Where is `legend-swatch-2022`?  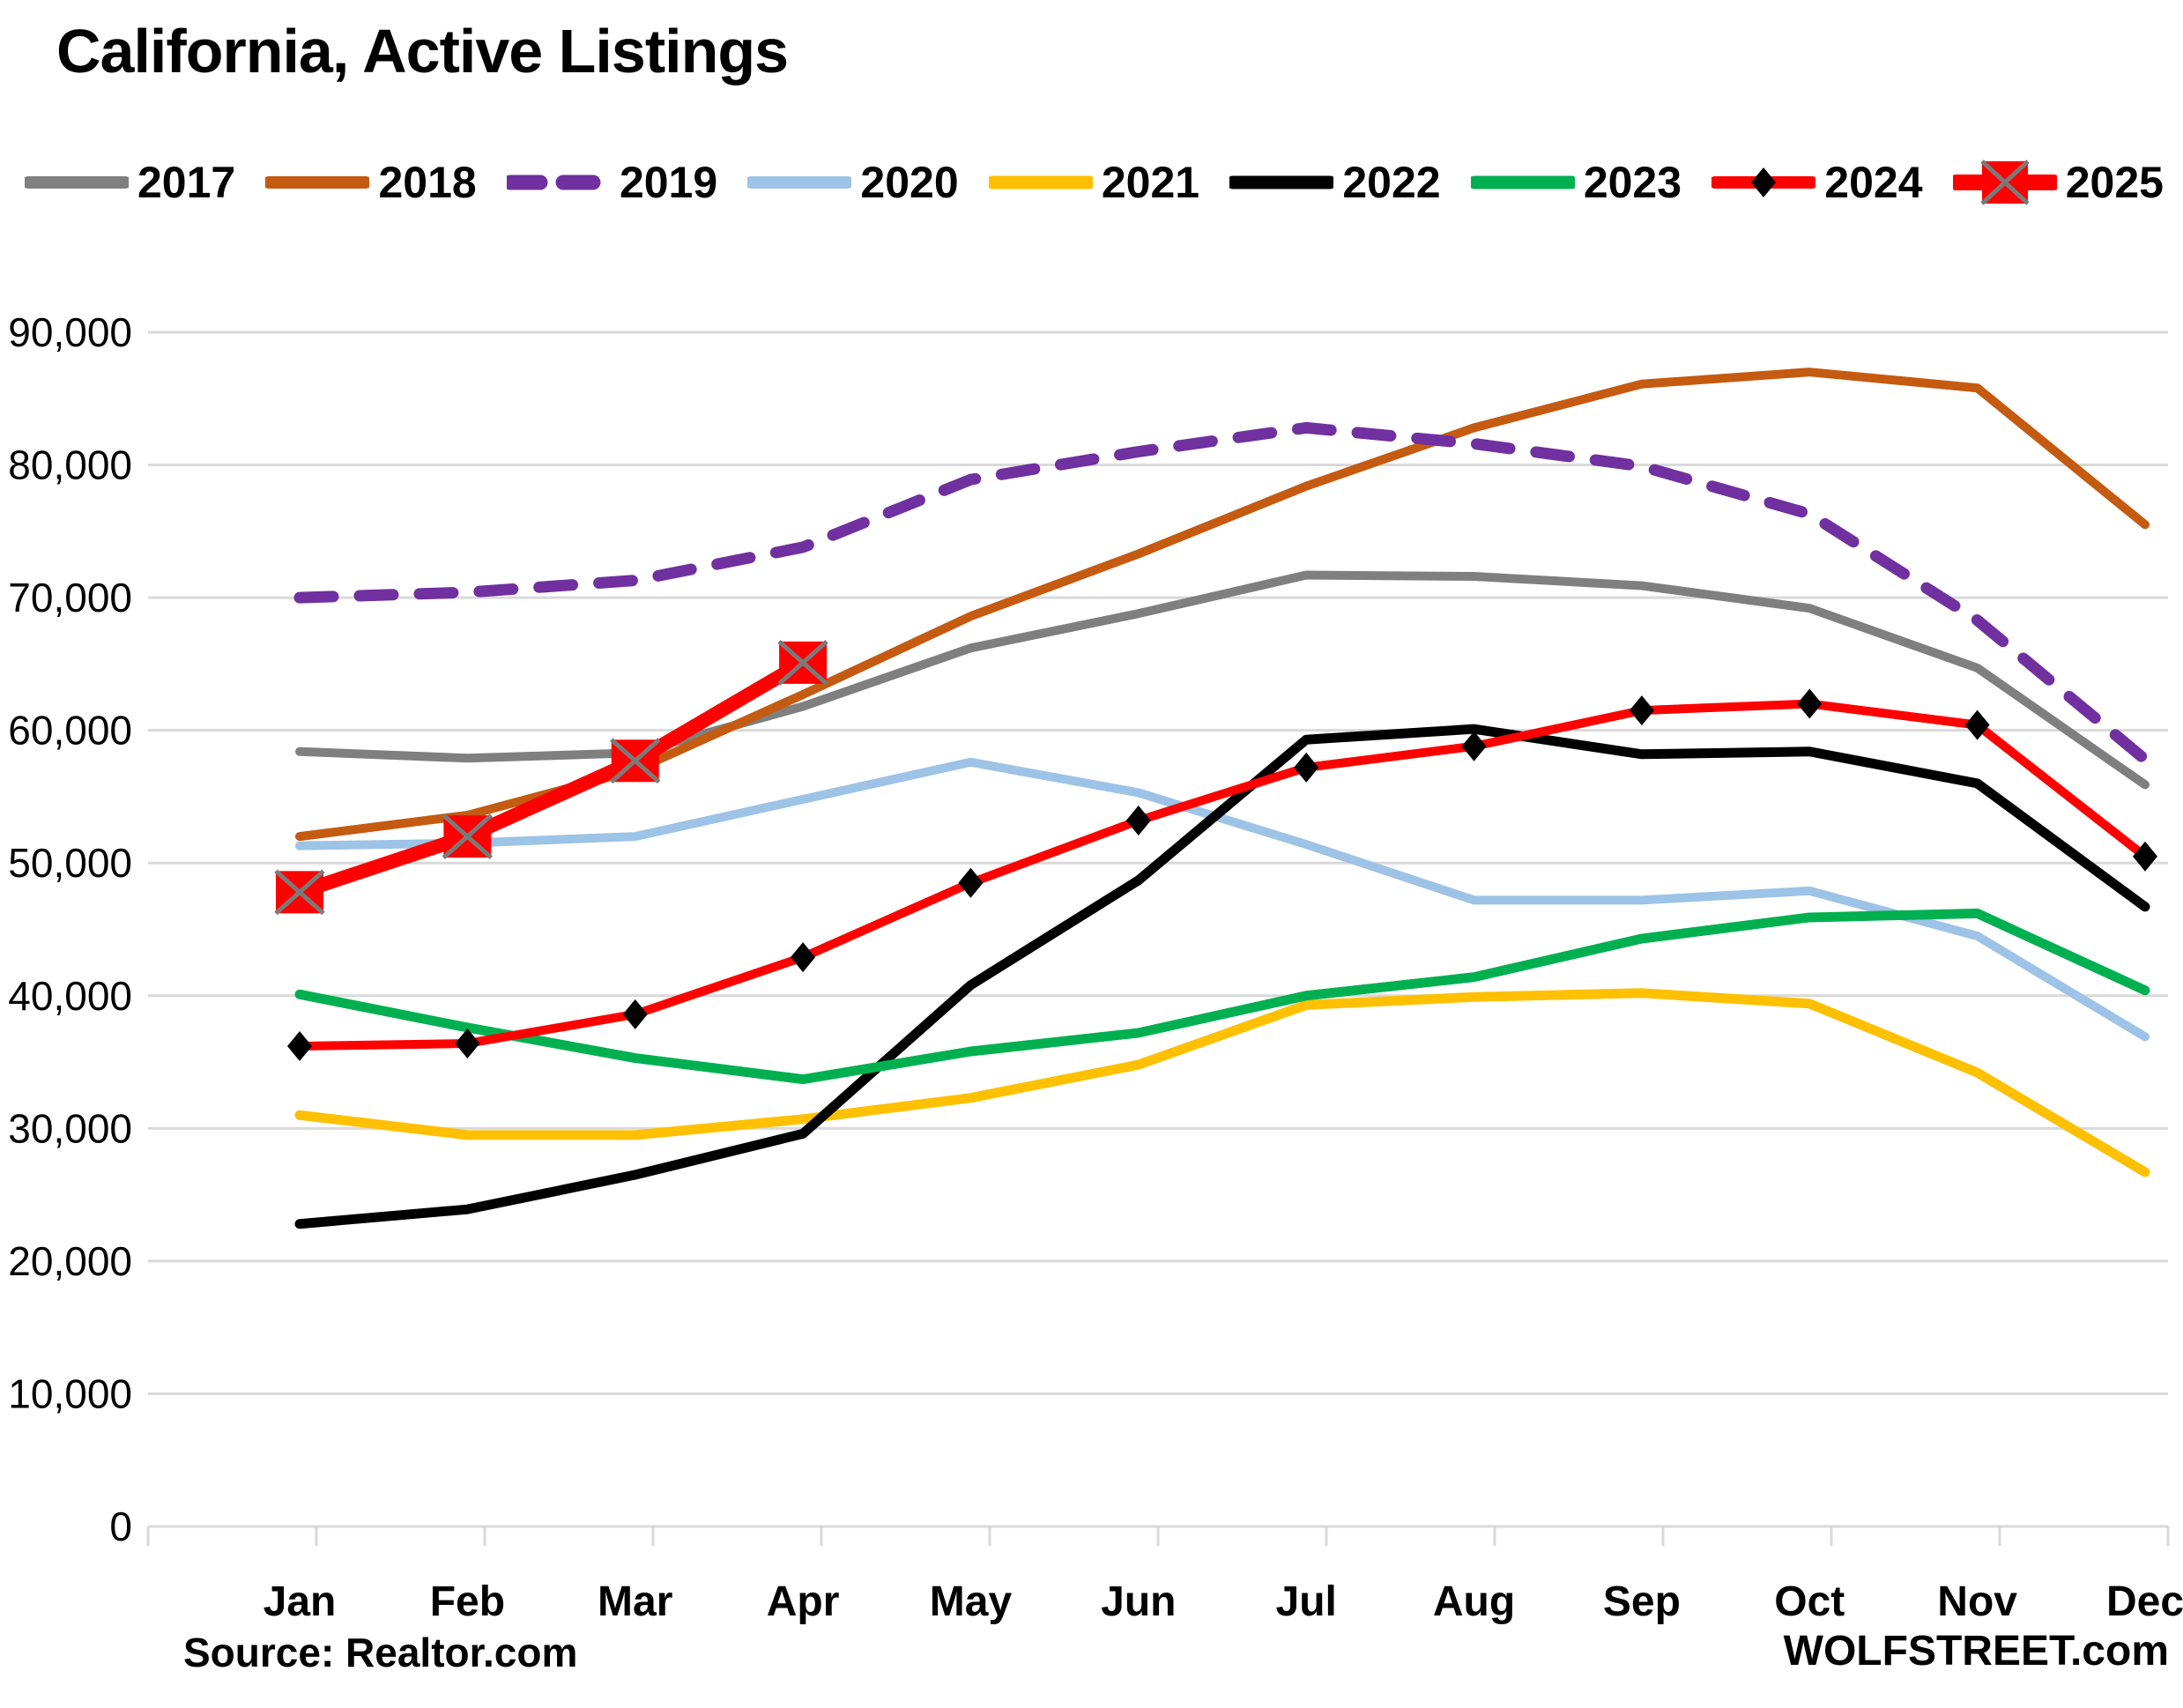 legend-swatch-2022 is located at coordinates (1281, 182).